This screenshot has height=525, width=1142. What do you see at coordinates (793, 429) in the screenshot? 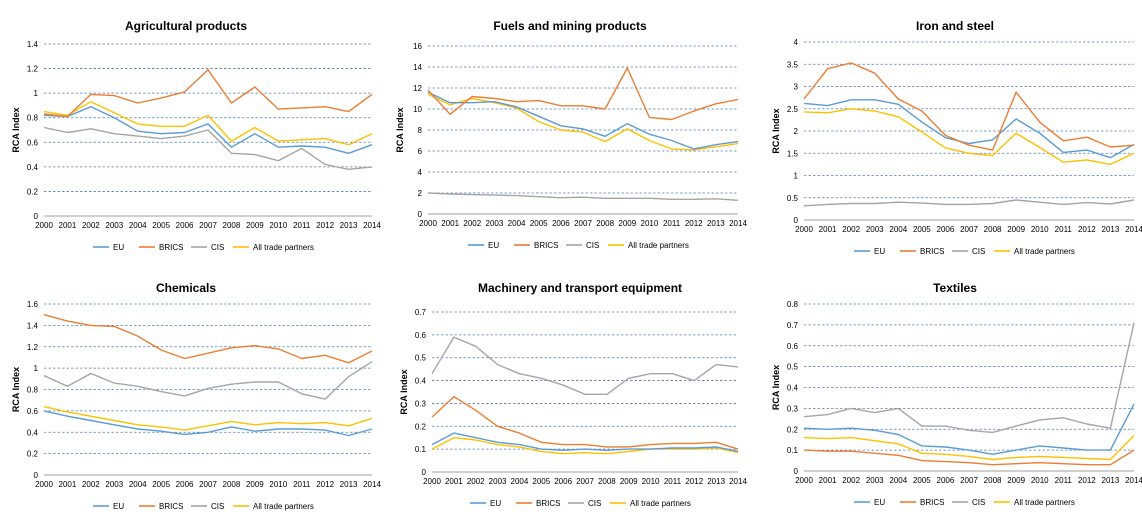
I see `y-tick-label: 0.2` at bounding box center [793, 429].